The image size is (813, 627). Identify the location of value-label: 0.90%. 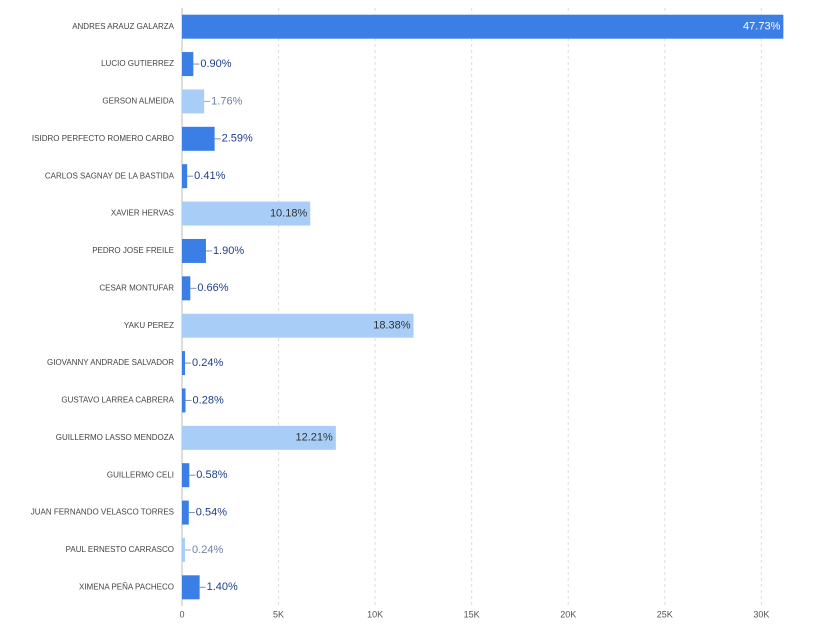
(215, 64).